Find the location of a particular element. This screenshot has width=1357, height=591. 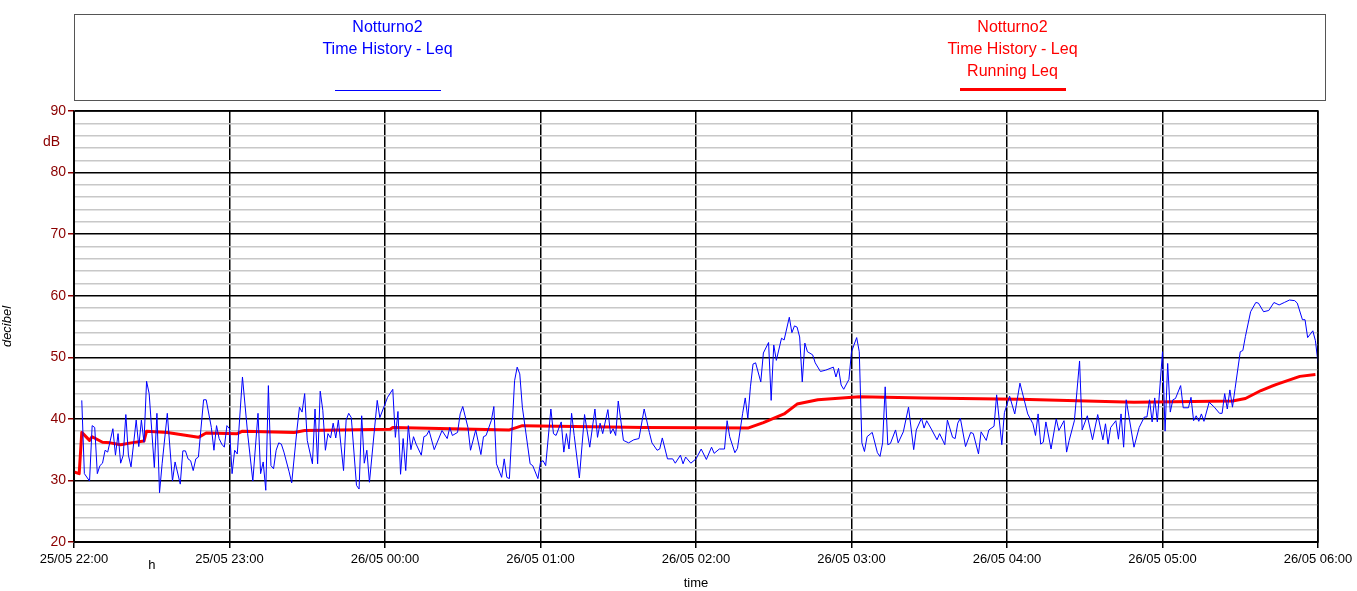

text: Notturno2 Time History - Leq Running Leq is located at coordinates (1012, 49).